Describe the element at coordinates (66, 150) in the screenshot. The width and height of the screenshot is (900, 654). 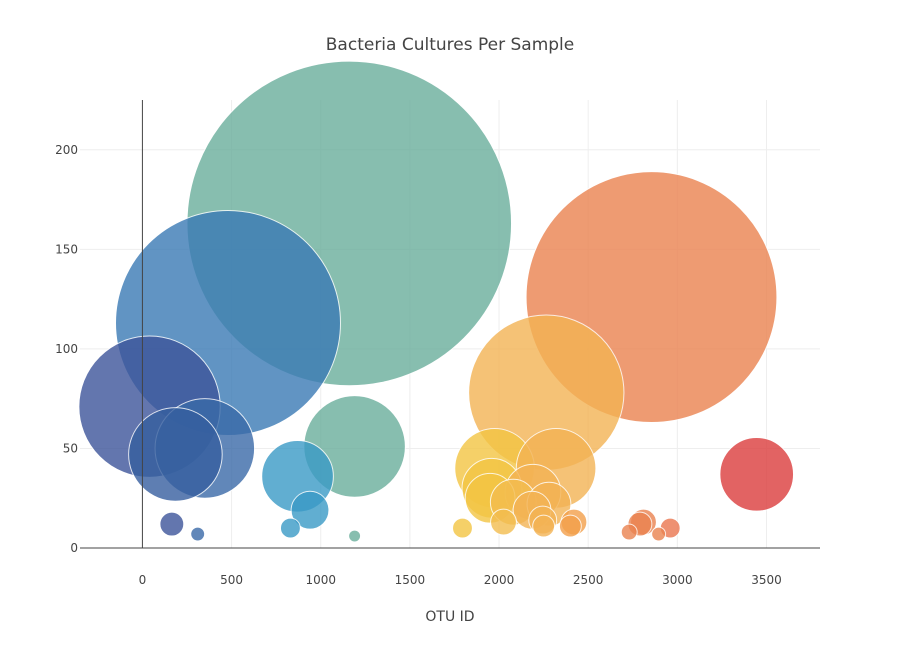
I see `y-tick-label: 200` at that location.